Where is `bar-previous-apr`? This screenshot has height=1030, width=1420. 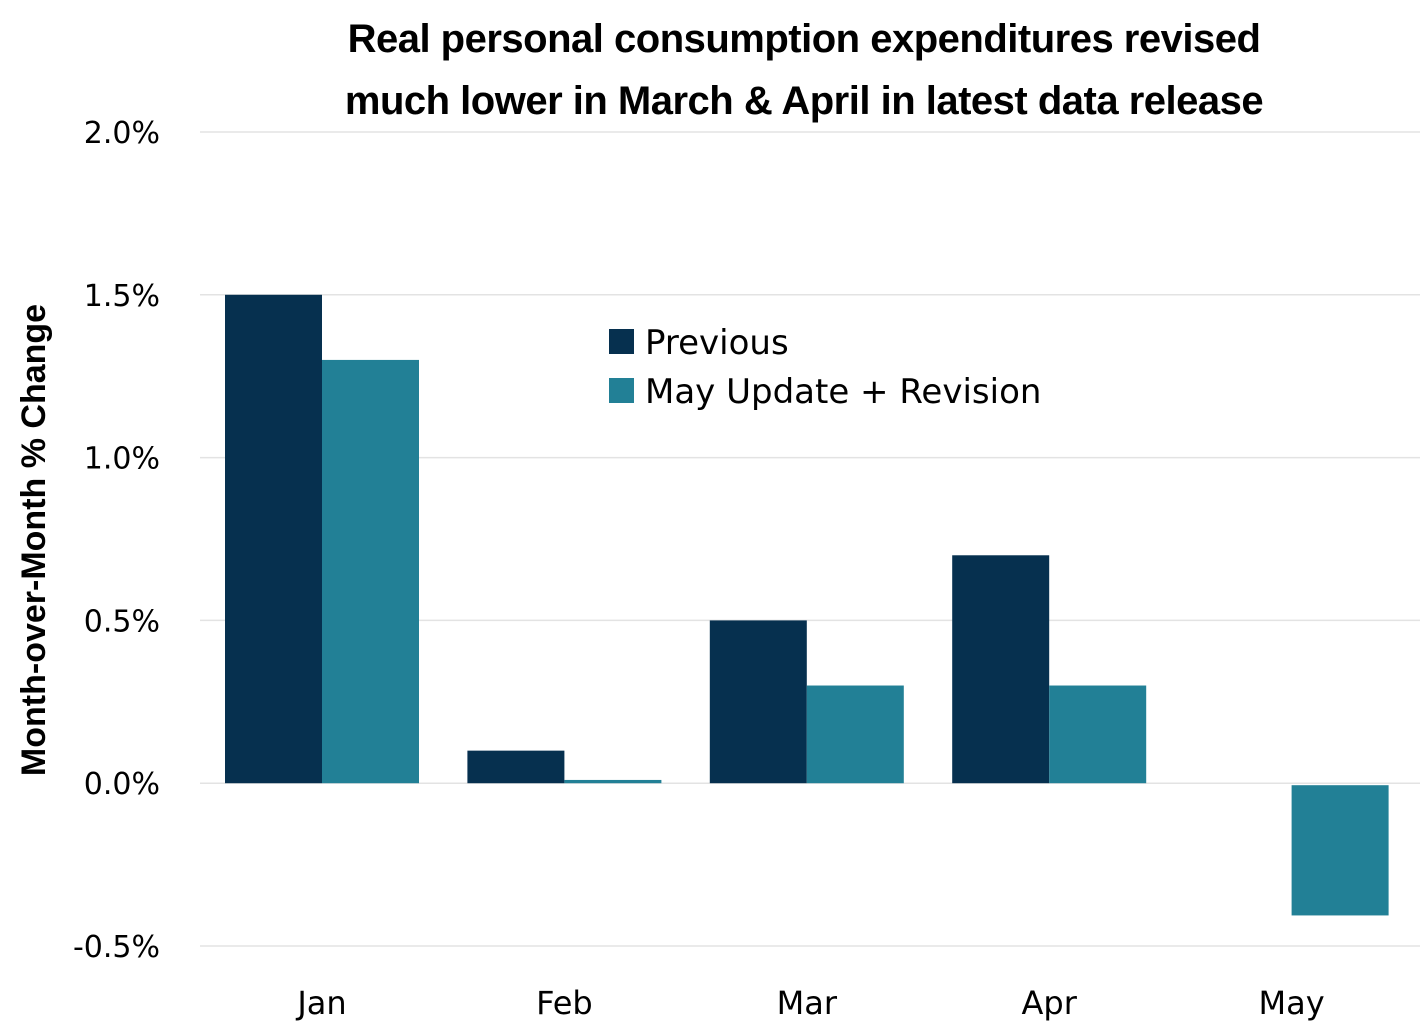 bar-previous-apr is located at coordinates (1001, 669).